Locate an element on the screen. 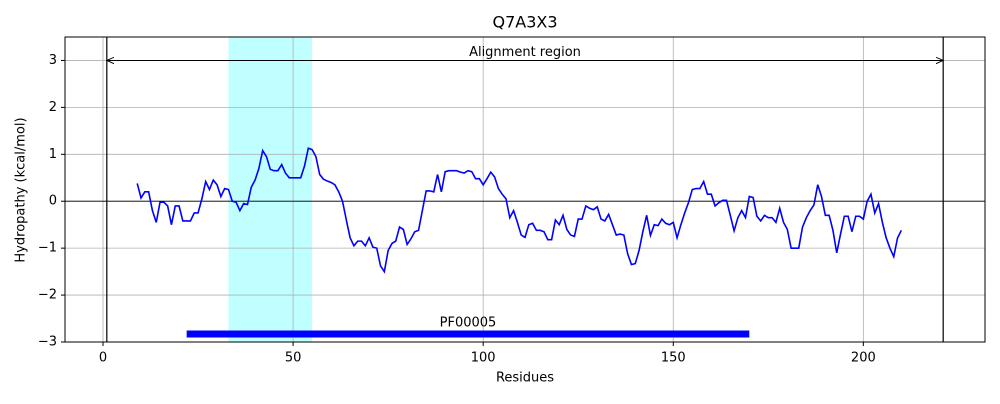 Image resolution: width=1000 pixels, height=404 pixels. y-tick-label: −2 is located at coordinates (47, 295).